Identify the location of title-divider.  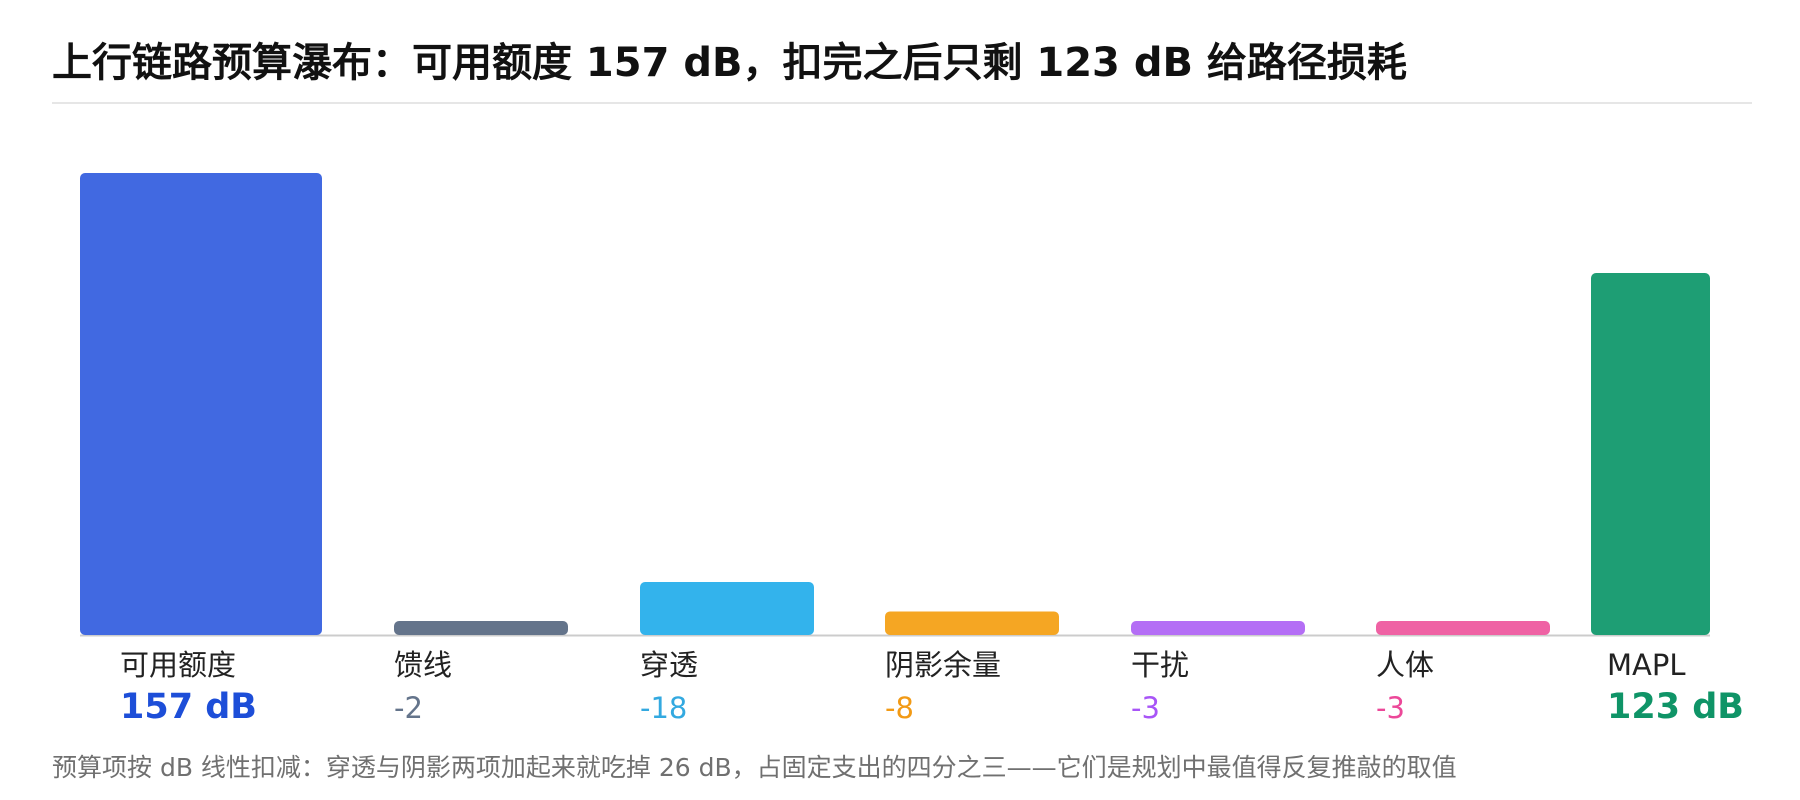
(902, 103).